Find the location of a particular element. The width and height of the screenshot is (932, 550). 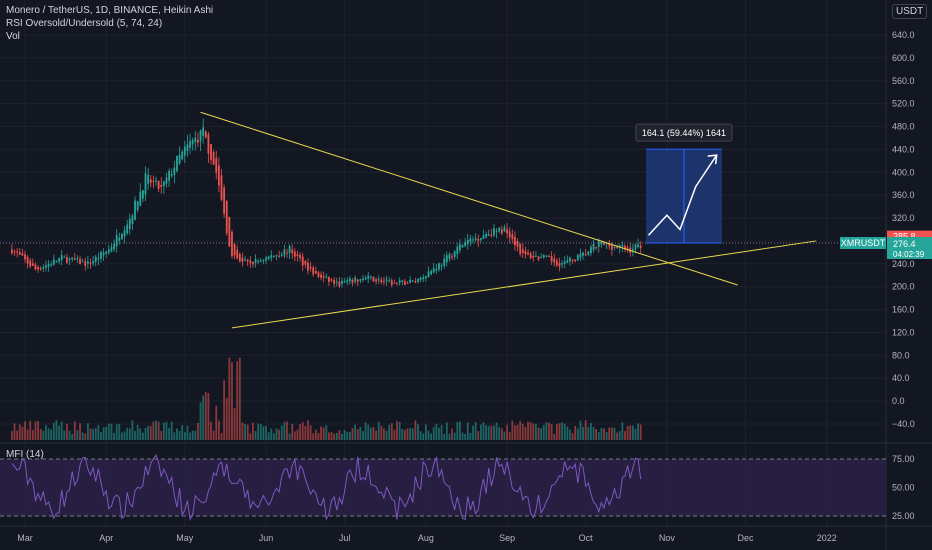

price-tick-label: 600.0 is located at coordinates (903, 58).